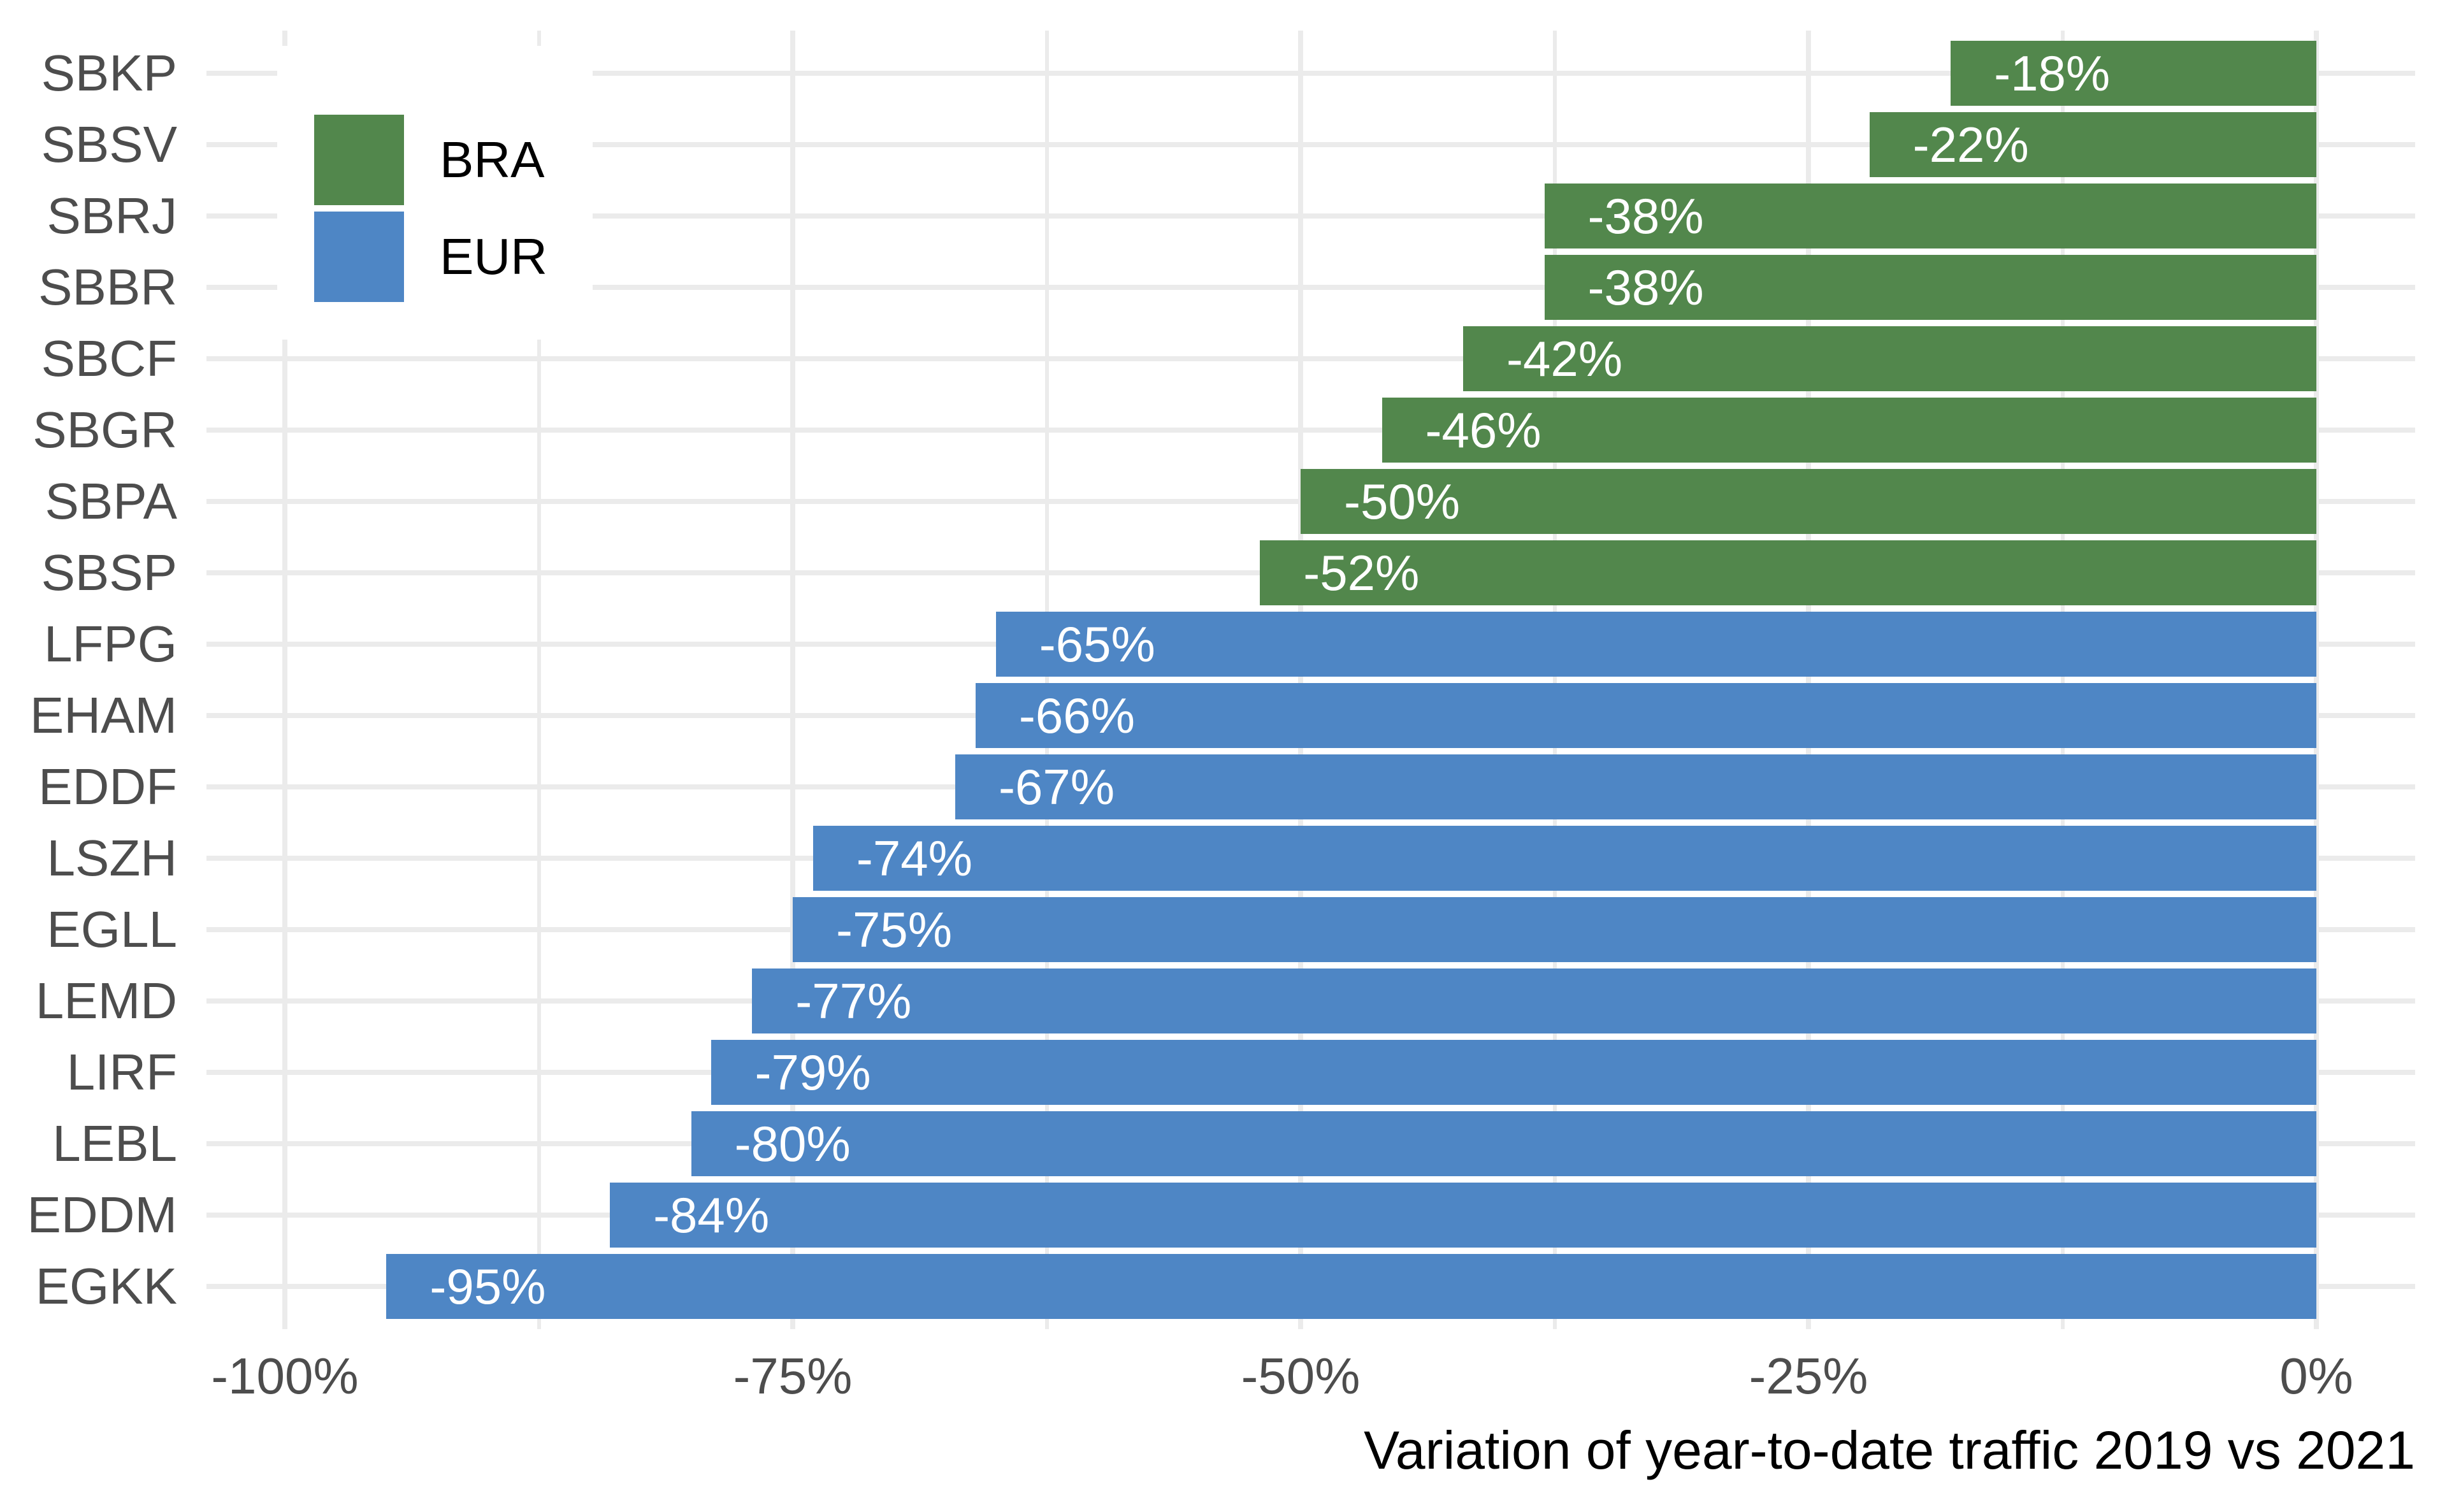 This screenshot has height=1512, width=2447. Describe the element at coordinates (1645, 287) in the screenshot. I see `bar-value-label-SBBR: -38%` at that location.